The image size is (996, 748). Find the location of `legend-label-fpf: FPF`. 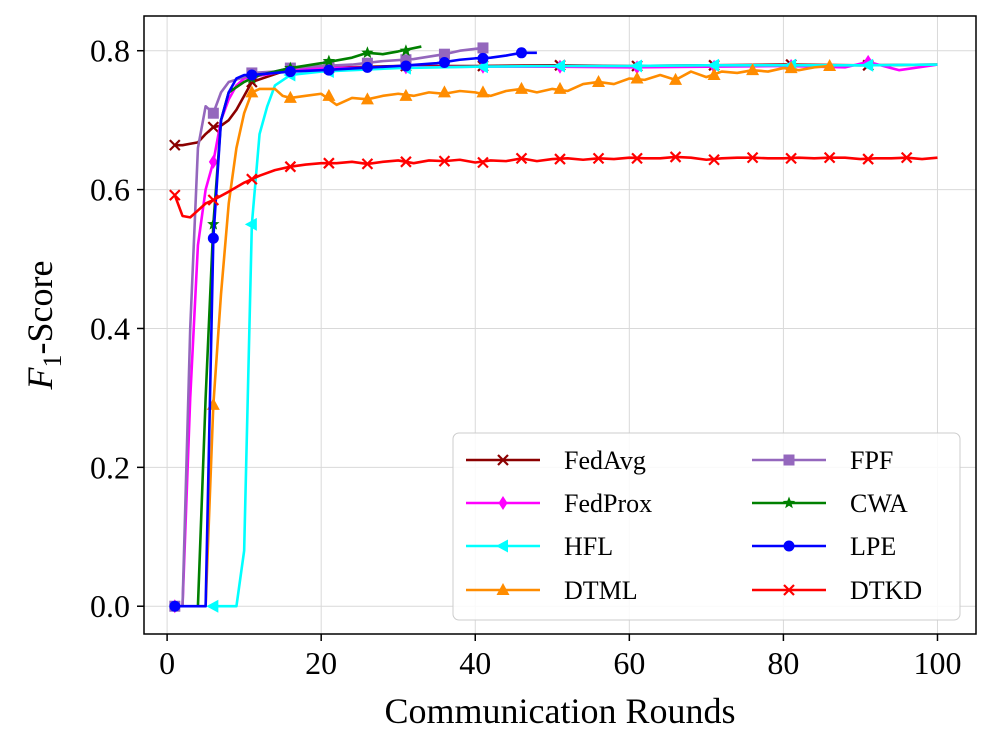

legend-label-fpf: FPF is located at coordinates (871, 460).